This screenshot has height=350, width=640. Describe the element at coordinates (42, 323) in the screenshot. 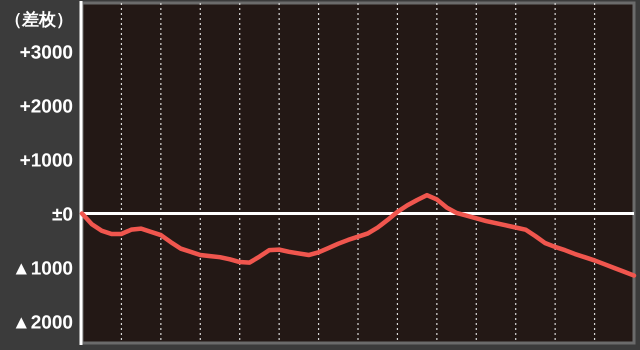

I see `y-tick-label: ▲2000` at that location.